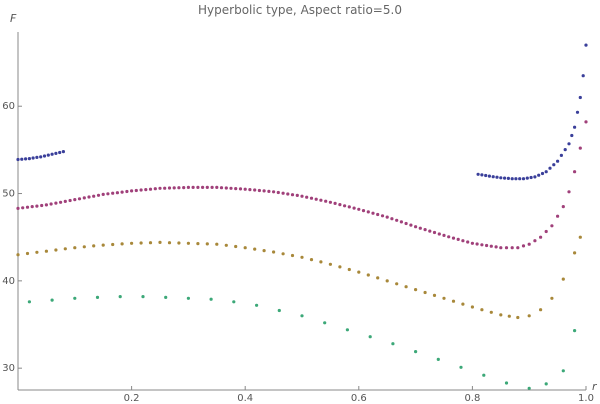  I want to click on chart-title: Hyperbolic type, Aspect ratio=5.0, so click(300, 10).